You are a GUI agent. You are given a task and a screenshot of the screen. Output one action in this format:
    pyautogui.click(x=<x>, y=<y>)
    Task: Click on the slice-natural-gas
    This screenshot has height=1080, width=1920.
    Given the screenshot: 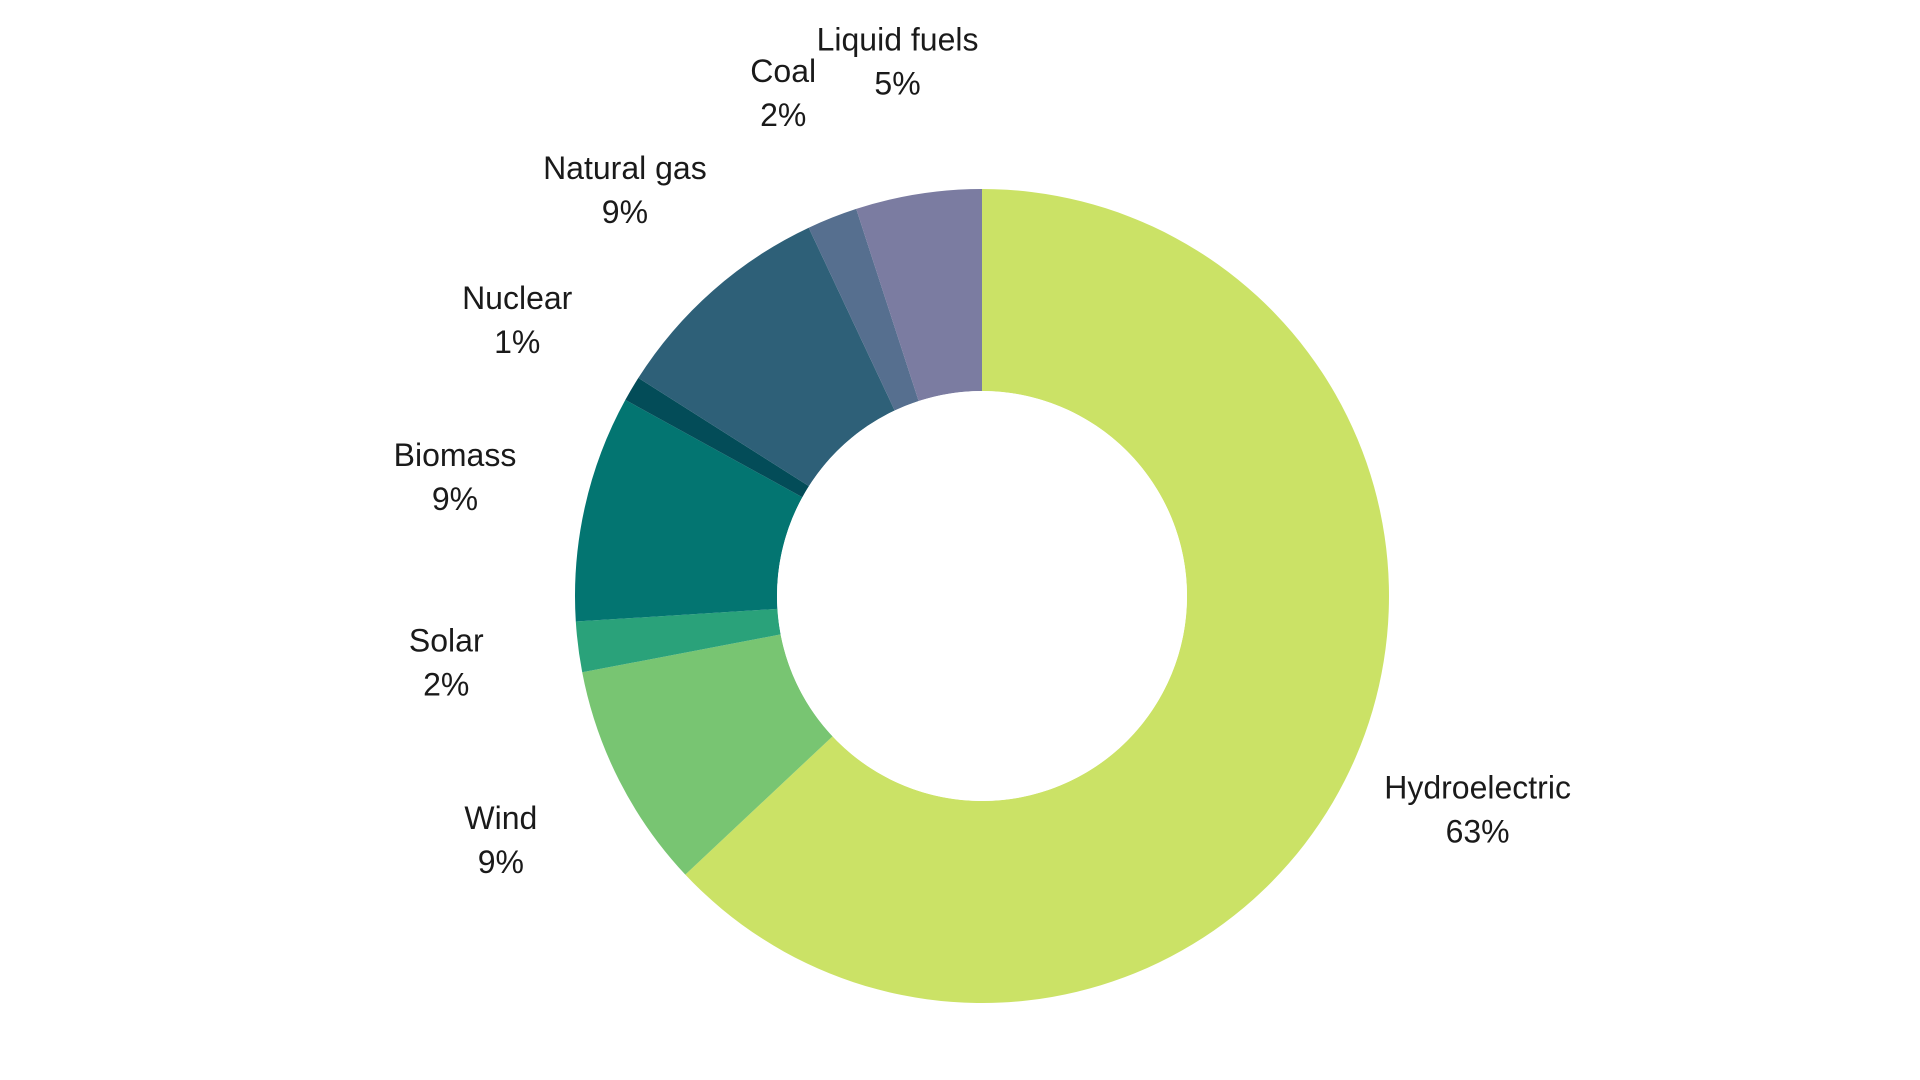 What is the action you would take?
    pyautogui.click(x=766, y=357)
    